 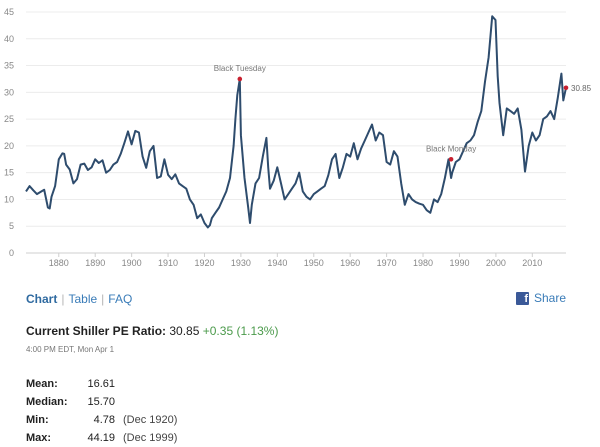 I want to click on stat-value: 44.19, so click(x=101, y=438).